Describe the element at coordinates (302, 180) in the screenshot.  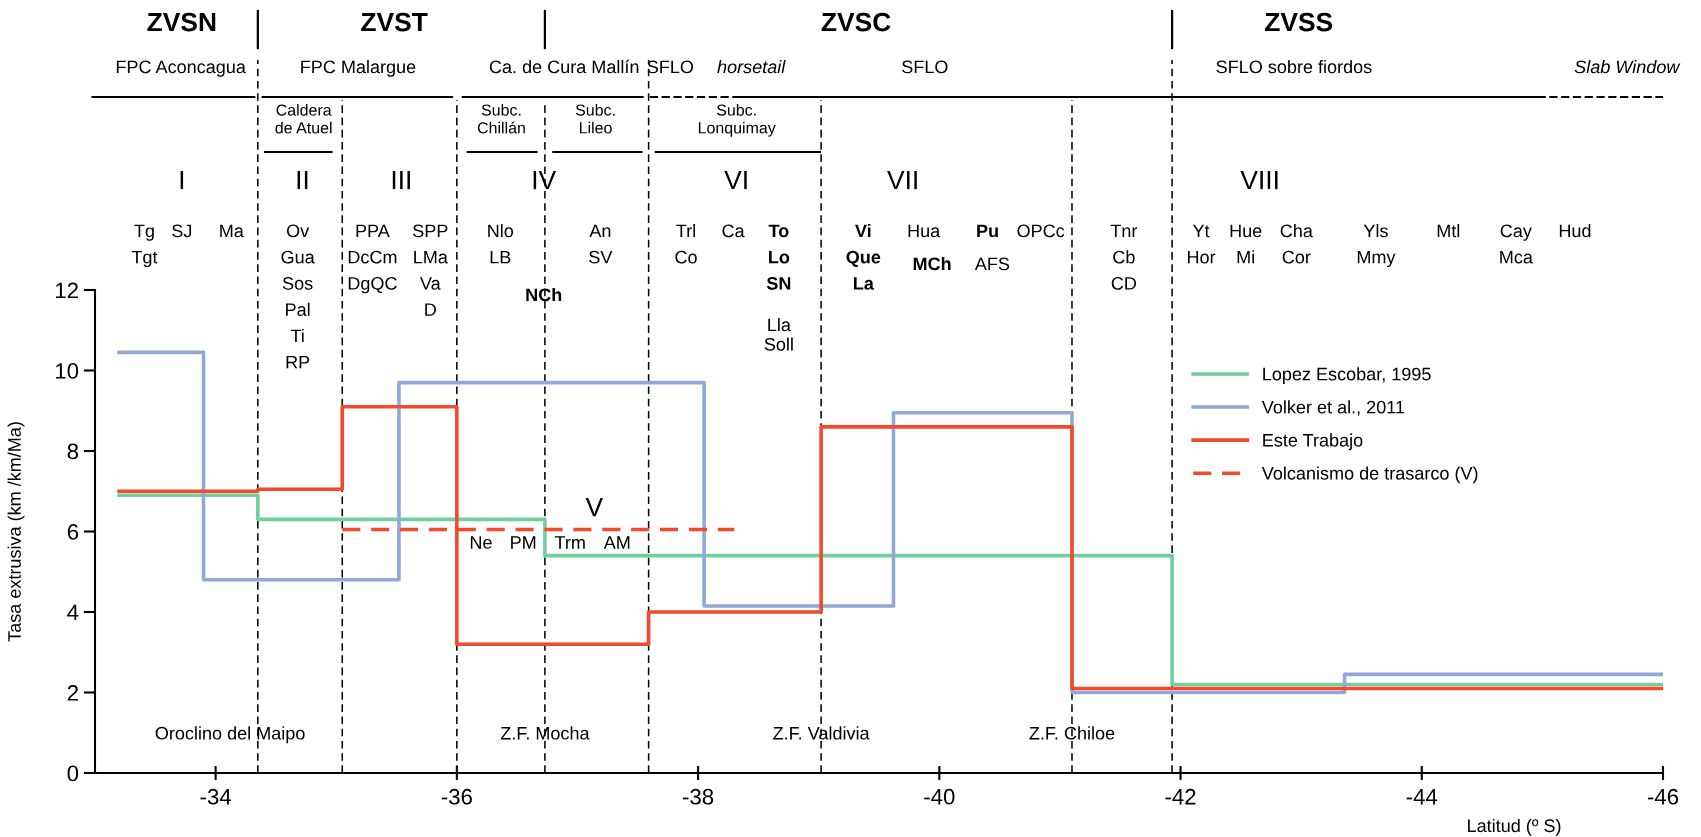
I see `text: II` at that location.